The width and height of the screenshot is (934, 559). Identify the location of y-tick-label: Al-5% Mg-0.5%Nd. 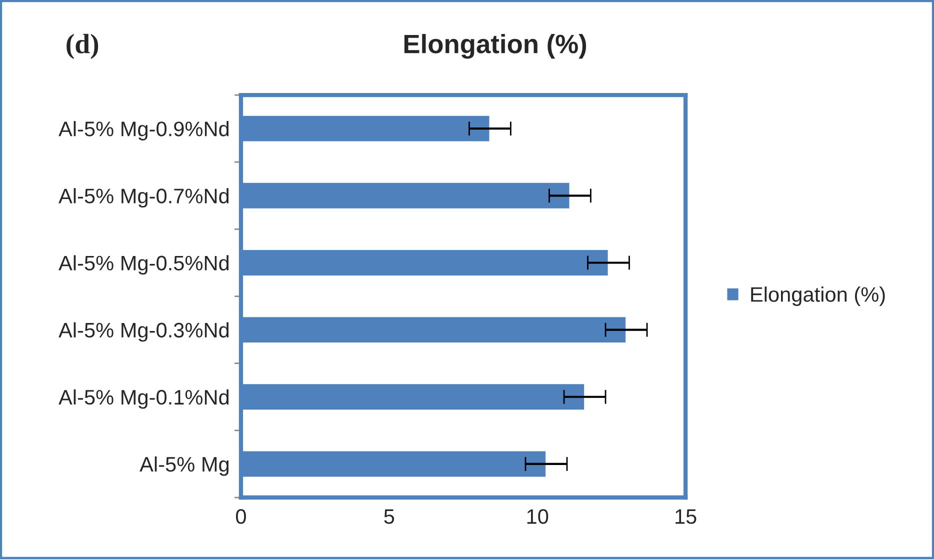
(143, 265).